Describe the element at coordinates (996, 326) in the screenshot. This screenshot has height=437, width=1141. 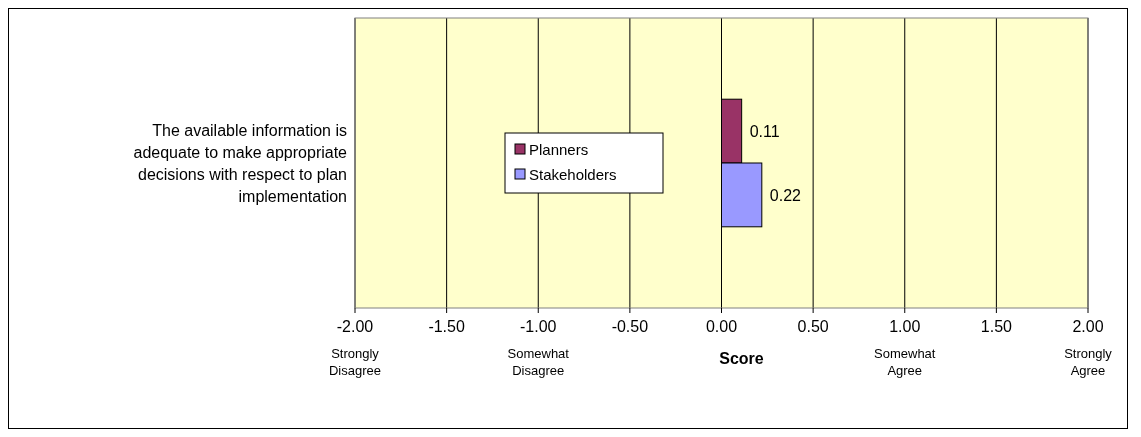
I see `x-tick-label: 1.50` at that location.